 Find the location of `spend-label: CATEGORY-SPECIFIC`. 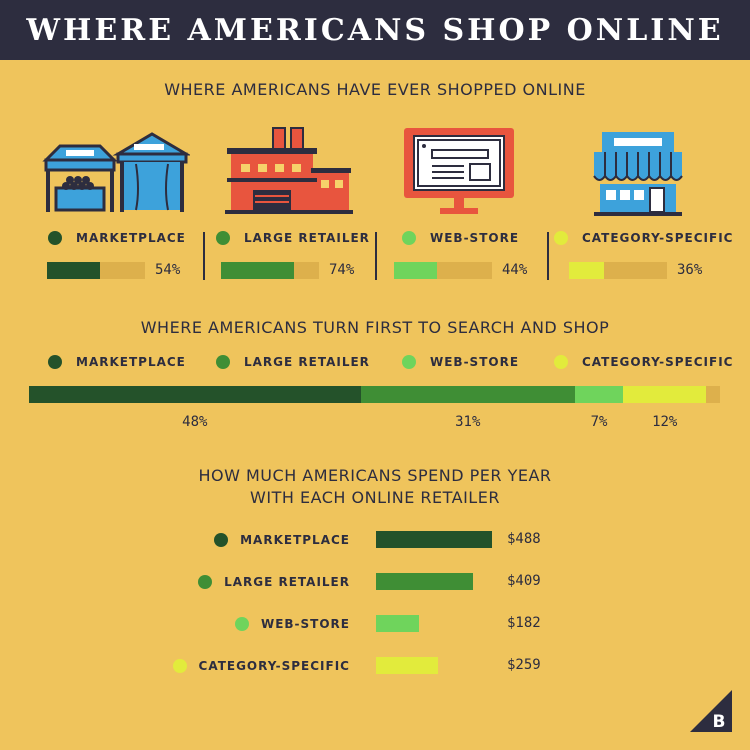

spend-label: CATEGORY-SPECIFIC is located at coordinates (261, 666).